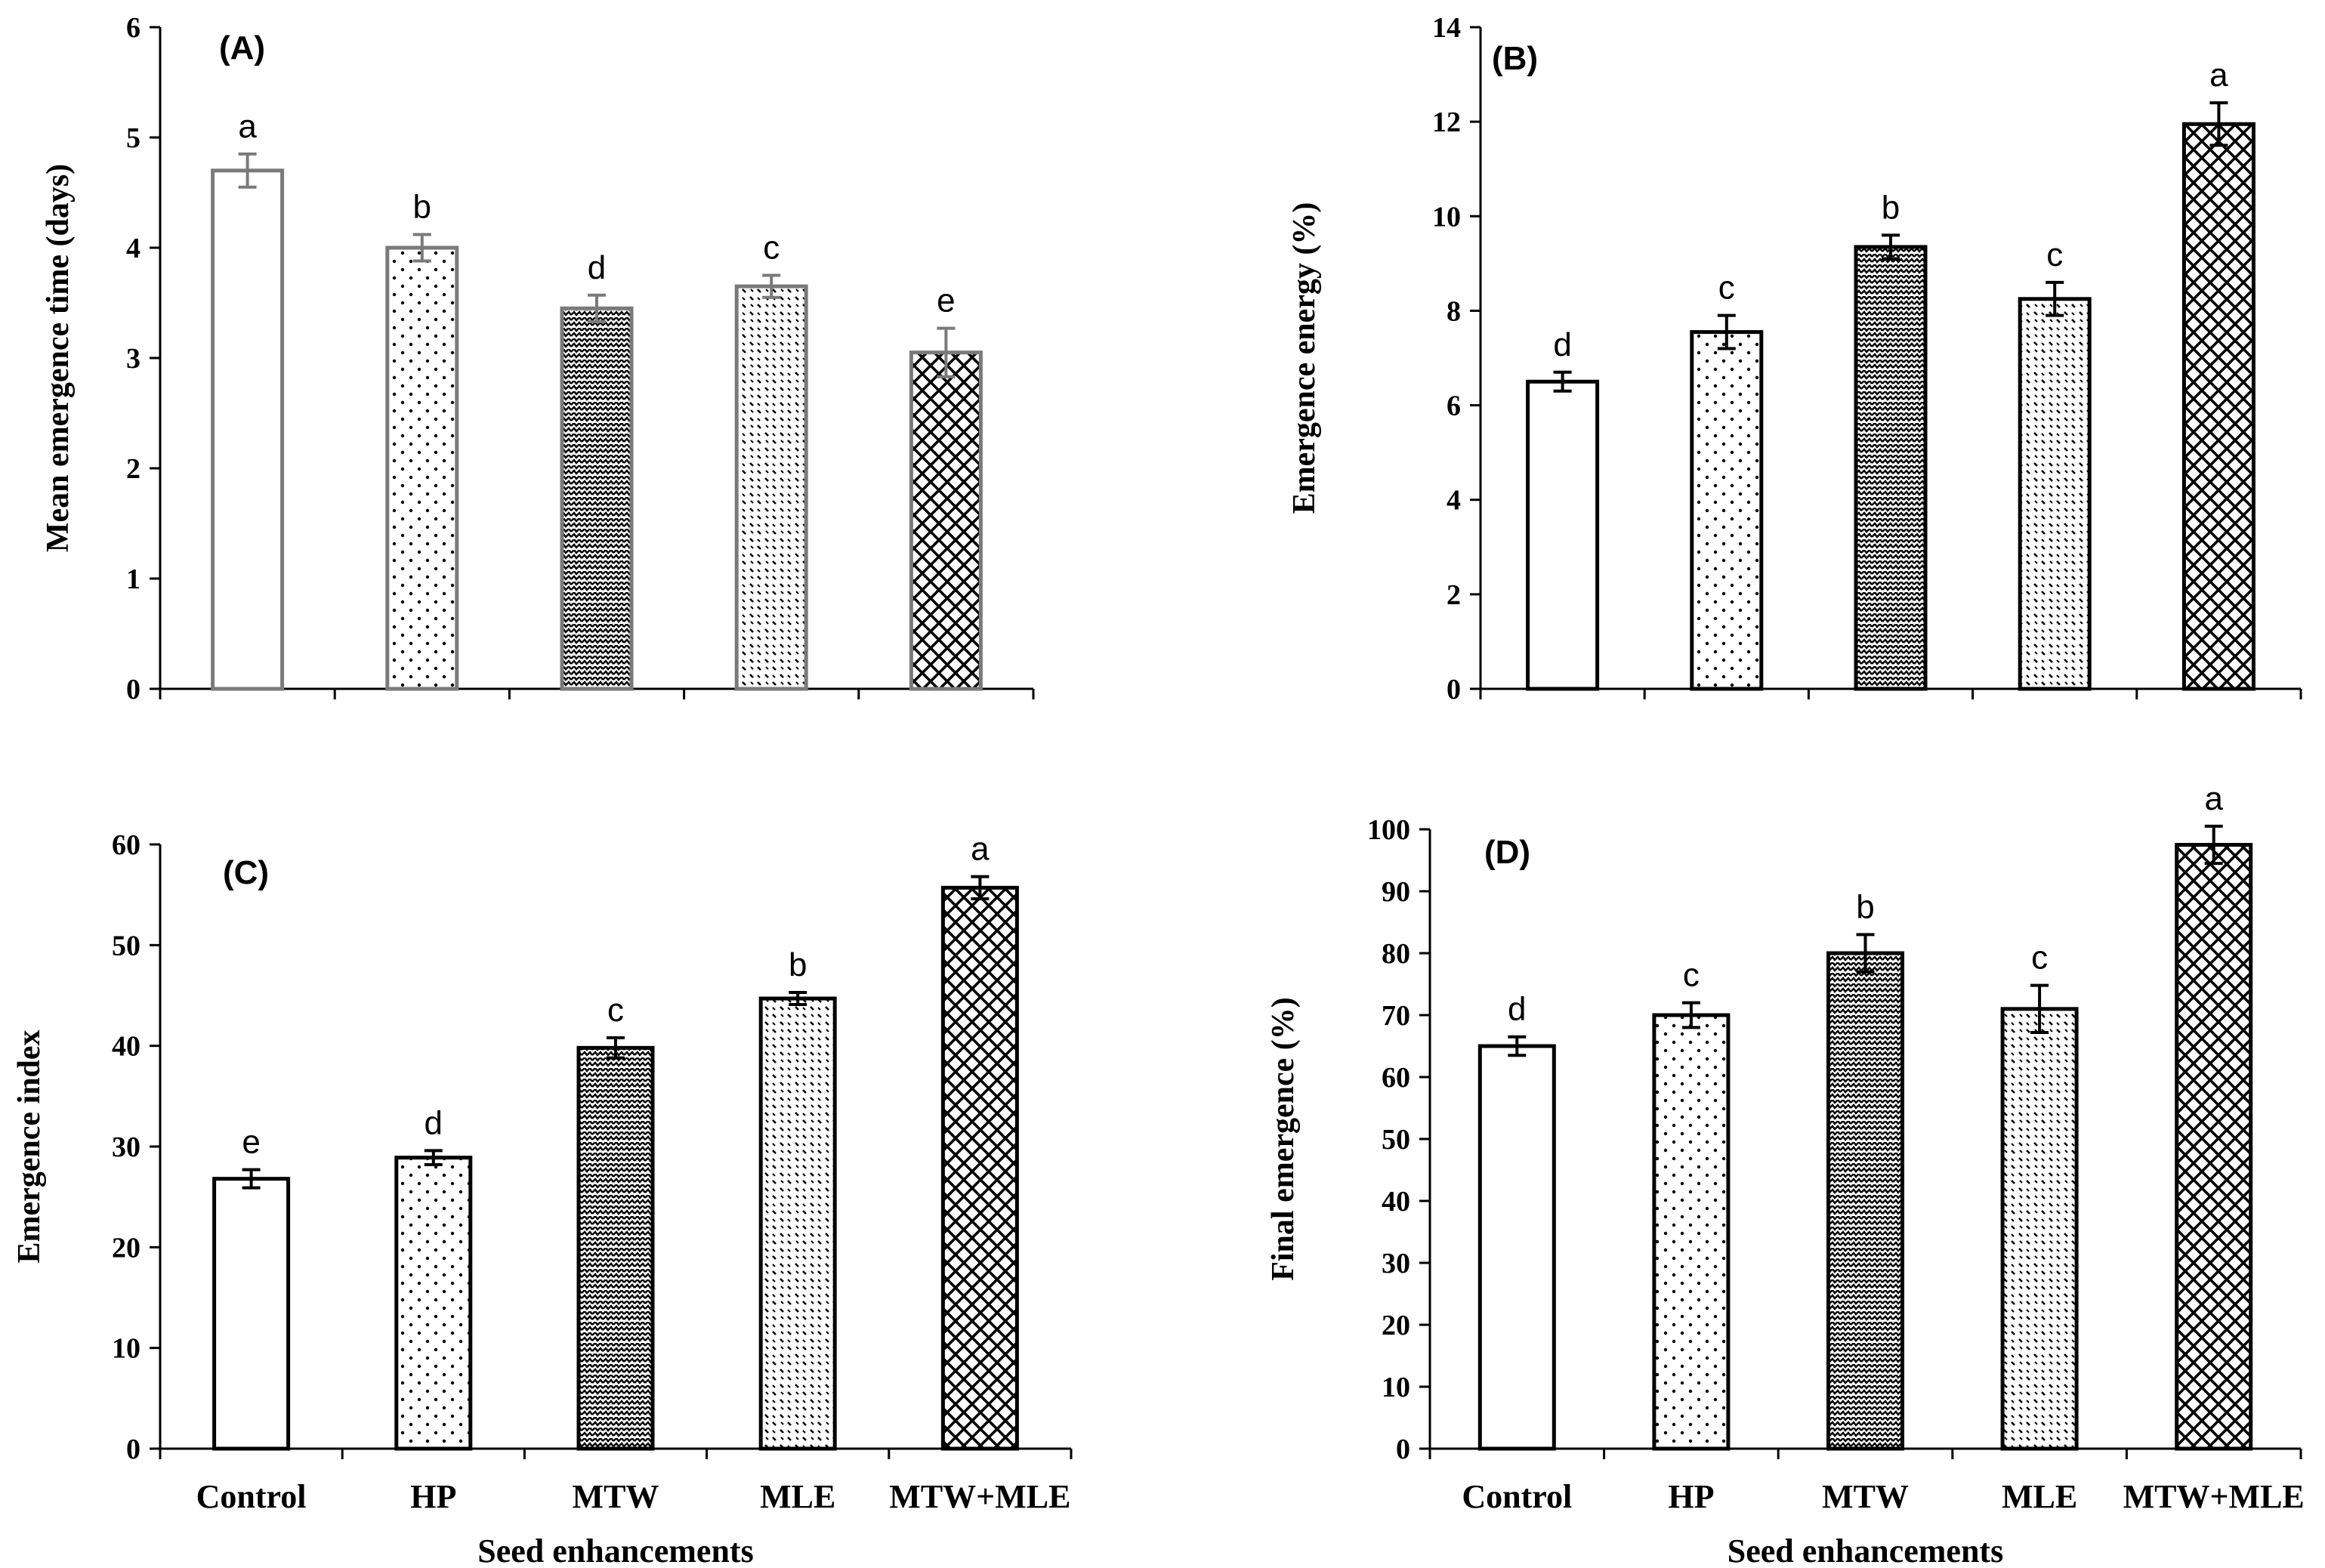 Image resolution: width=2325 pixels, height=1568 pixels. Describe the element at coordinates (1389, 830) in the screenshot. I see `y-tick-label: 100` at that location.